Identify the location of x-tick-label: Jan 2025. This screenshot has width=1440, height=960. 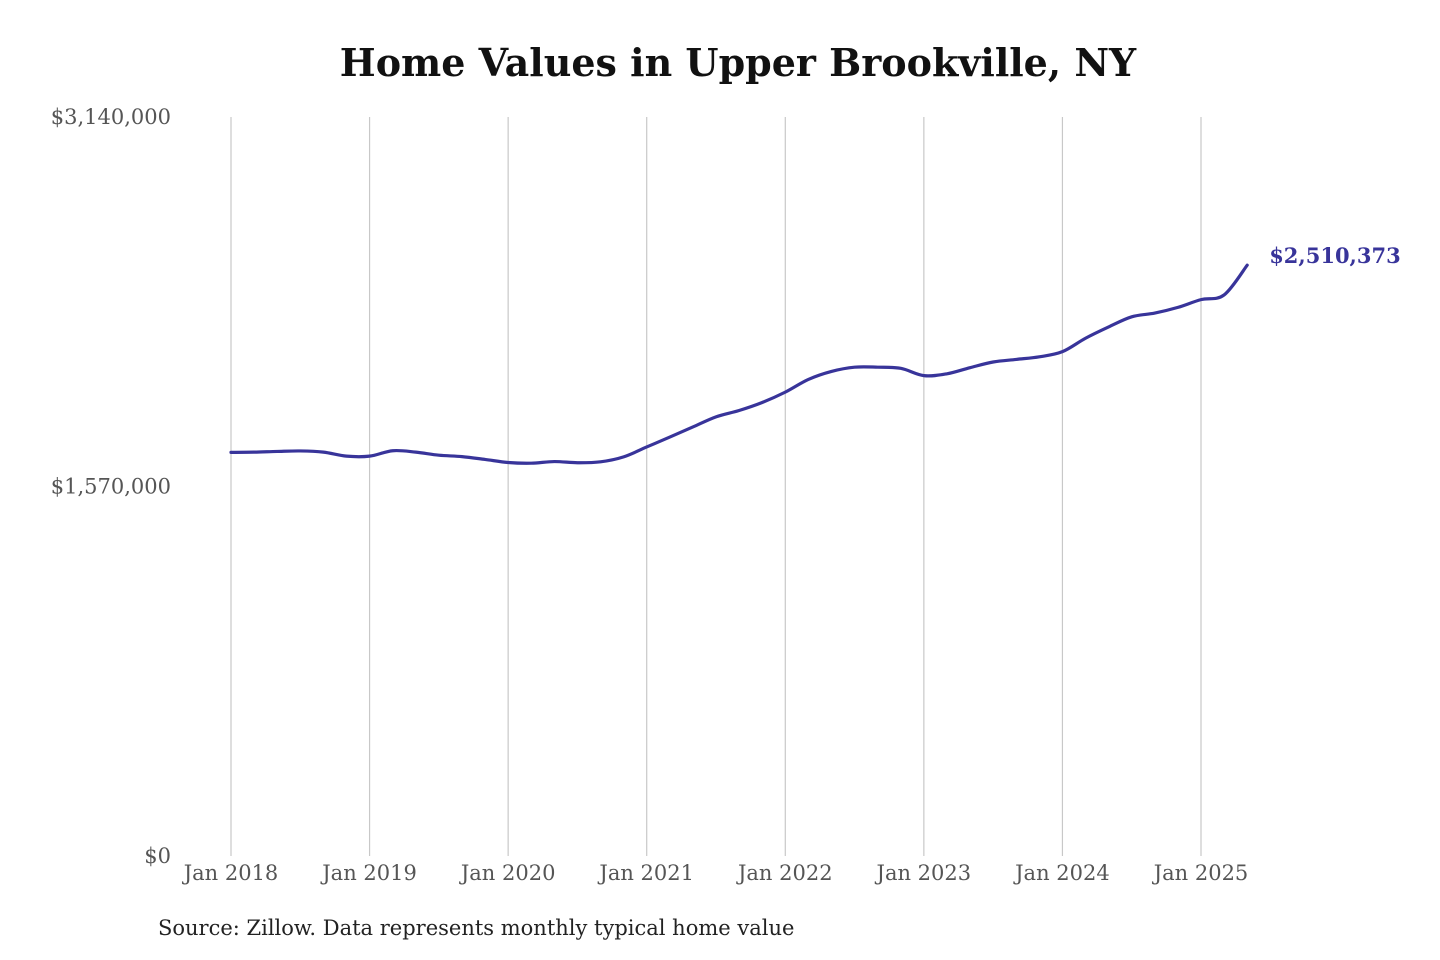
(1200, 873).